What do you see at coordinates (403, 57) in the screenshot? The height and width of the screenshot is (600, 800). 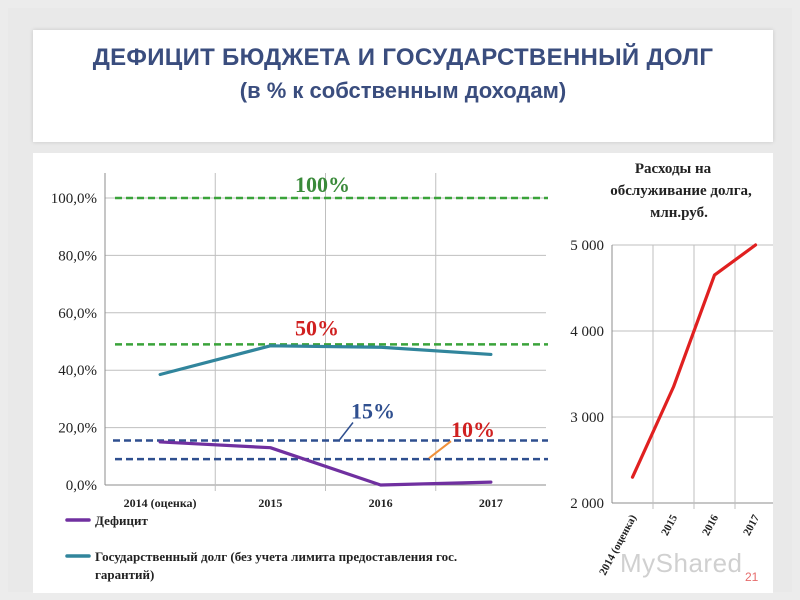 I see `page-title: ДЕФИЦИТ БЮДЖЕТА И ГОСУДАРСТВЕННЫЙ ДОЛГ` at bounding box center [403, 57].